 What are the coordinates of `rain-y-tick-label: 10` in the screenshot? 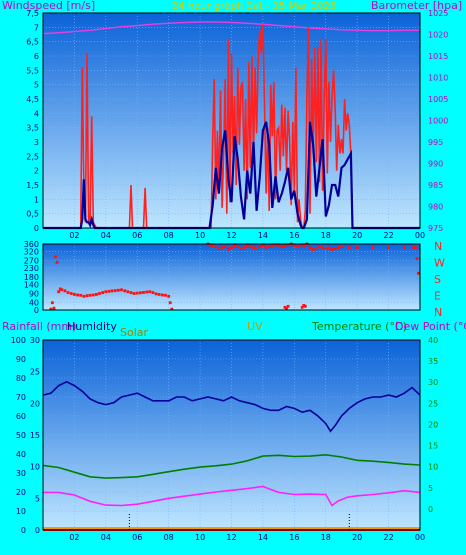 It's located at (35, 467).